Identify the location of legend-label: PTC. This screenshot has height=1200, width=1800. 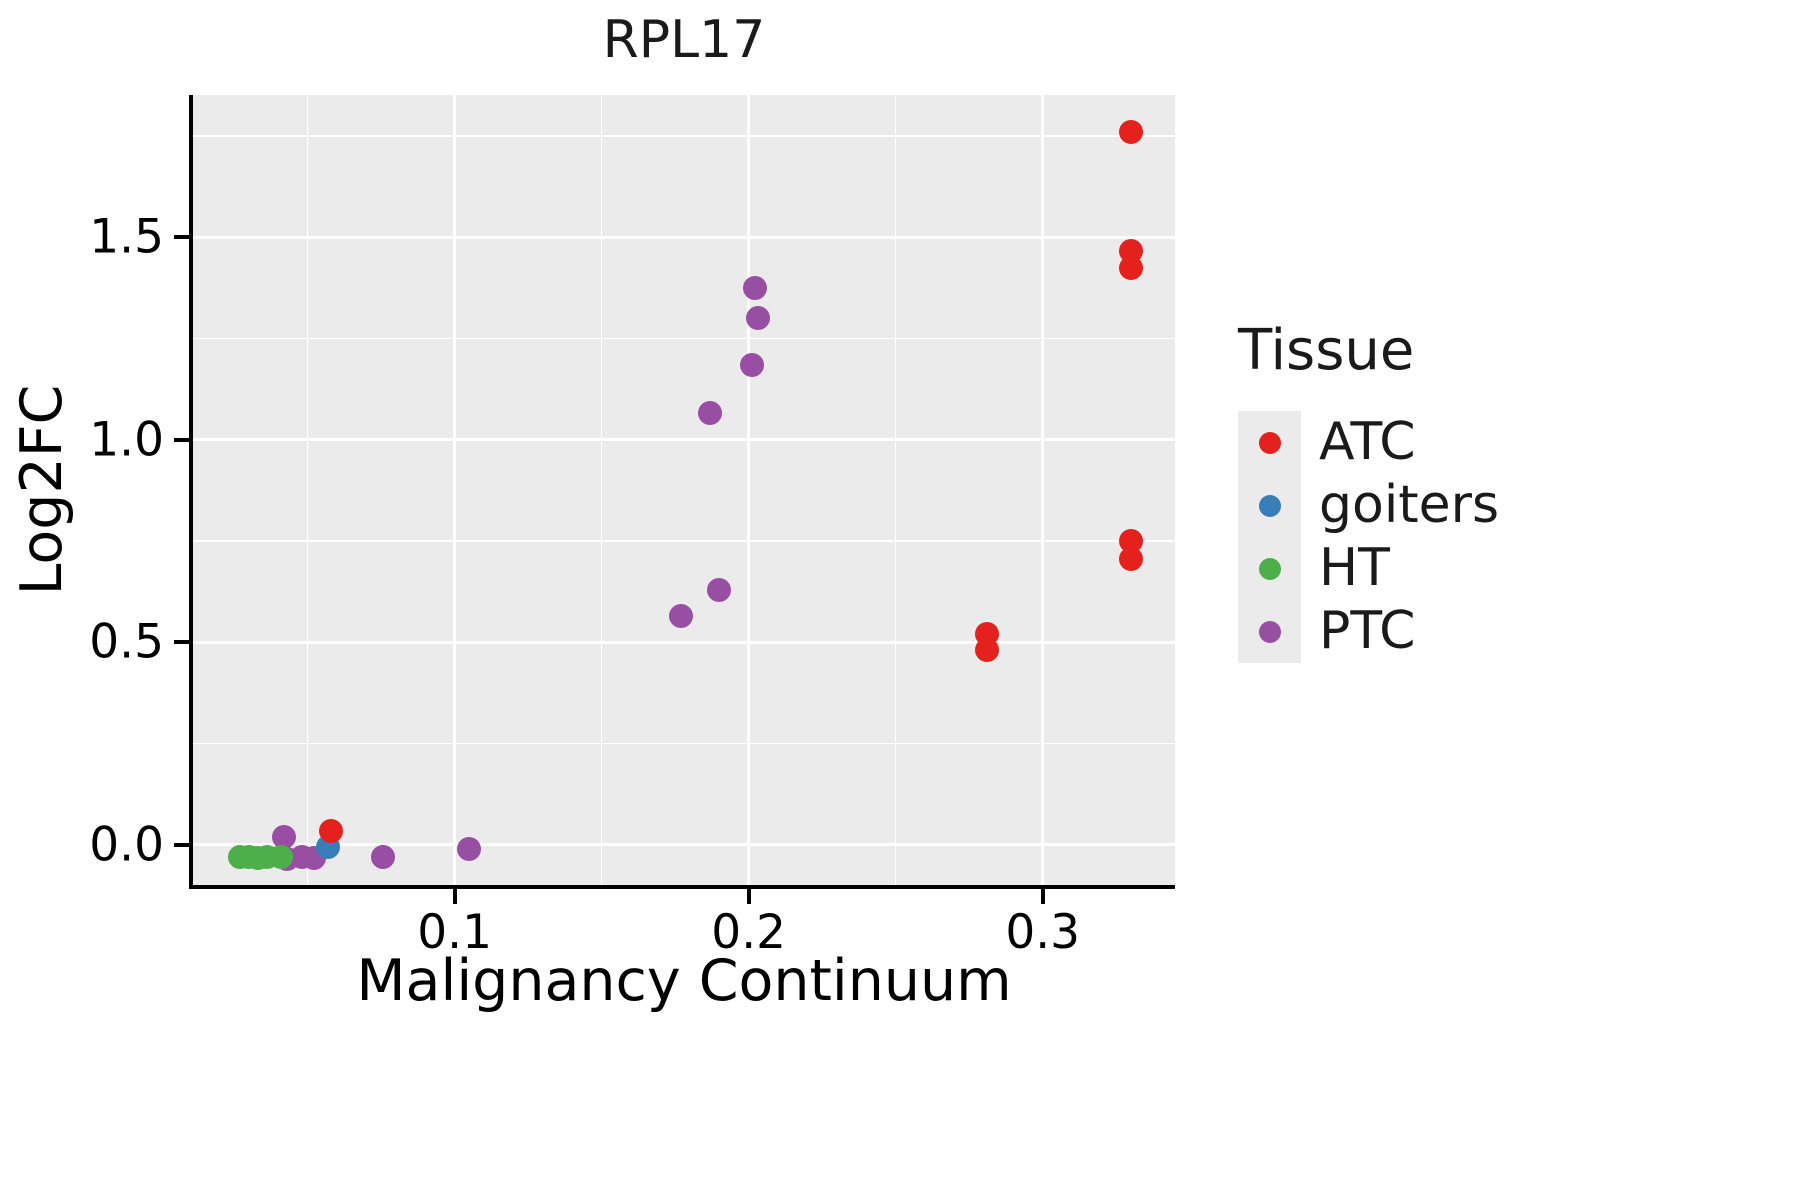
(1367, 631).